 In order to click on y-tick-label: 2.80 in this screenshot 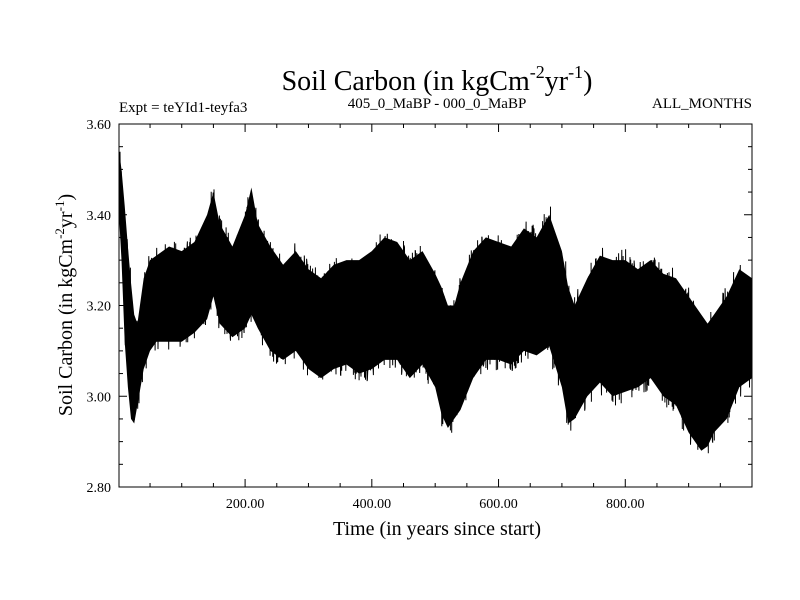, I will do `click(99, 488)`.